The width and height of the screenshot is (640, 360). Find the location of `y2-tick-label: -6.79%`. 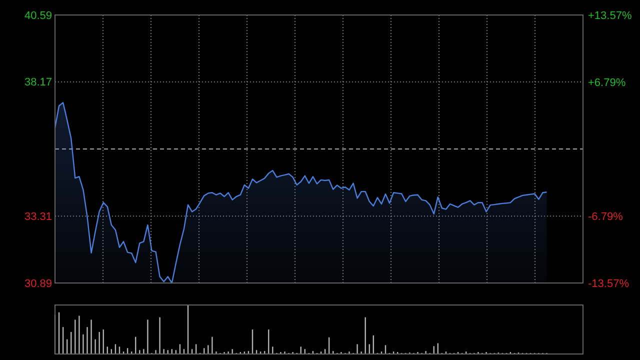

y2-tick-label: -6.79% is located at coordinates (606, 216).